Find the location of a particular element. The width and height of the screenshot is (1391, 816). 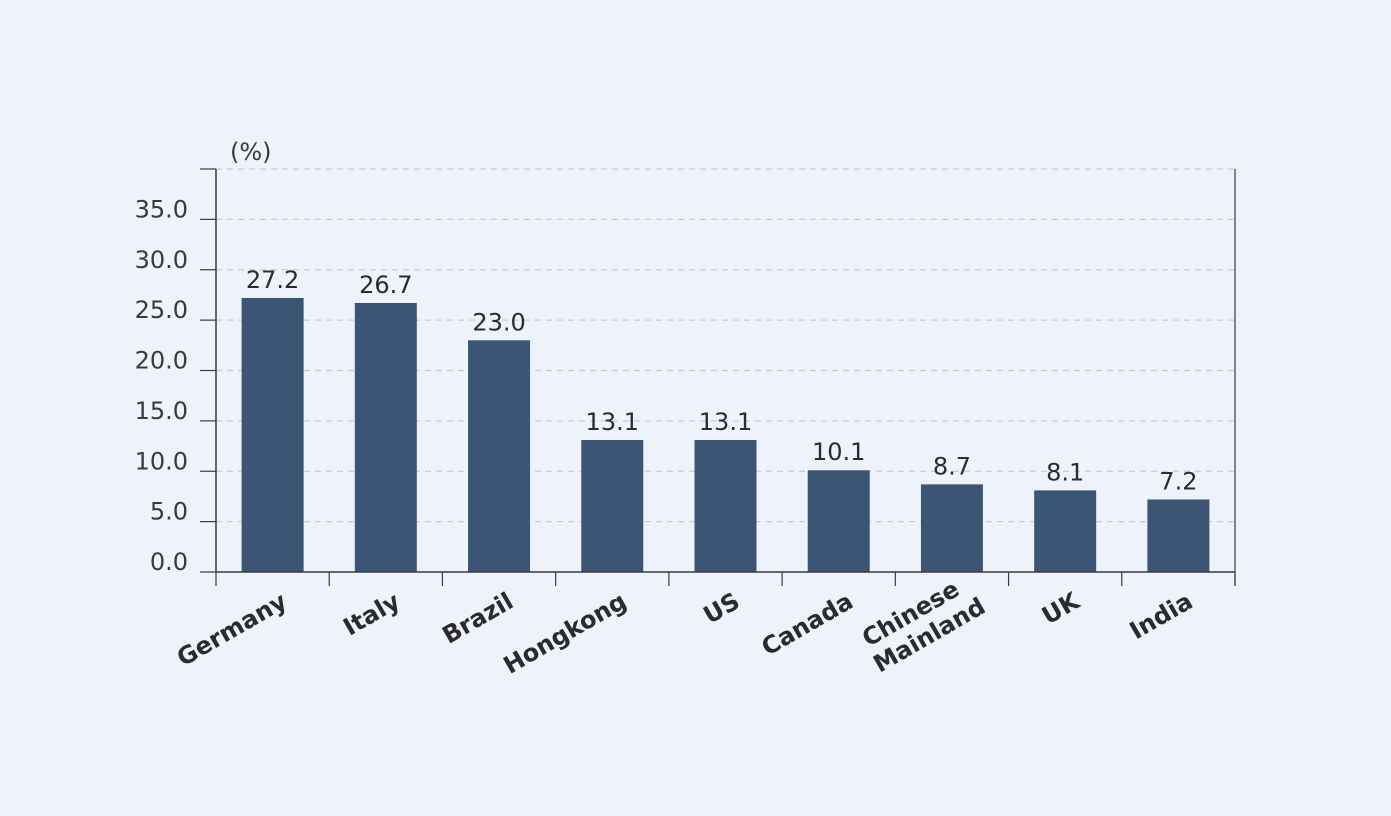

y-axis-unit-label: (%) is located at coordinates (251, 152).